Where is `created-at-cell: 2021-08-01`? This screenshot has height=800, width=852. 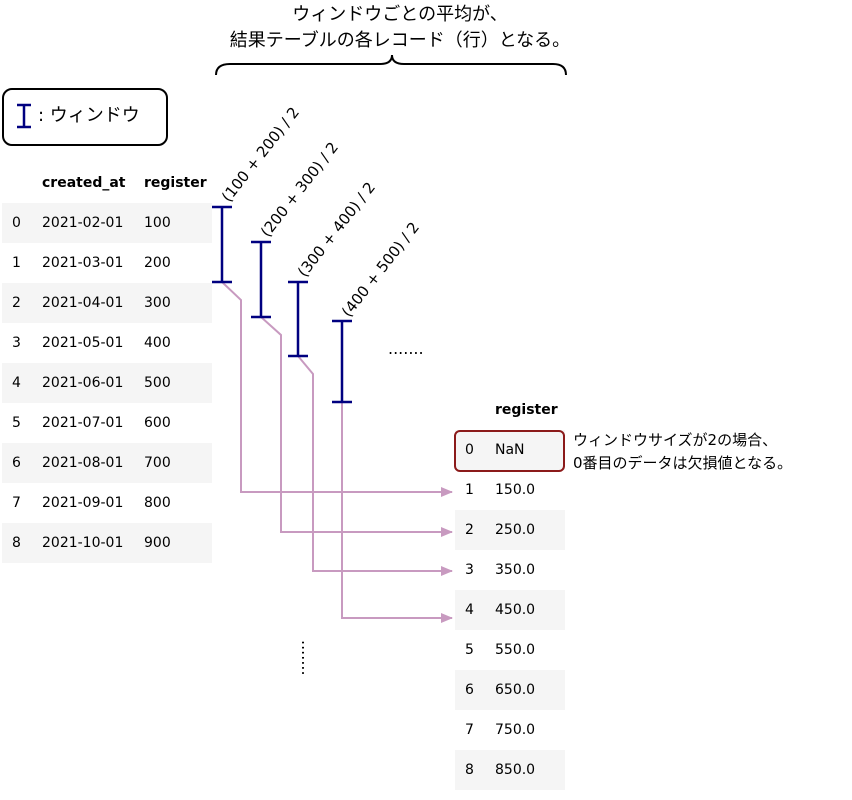 created-at-cell: 2021-08-01 is located at coordinates (83, 463).